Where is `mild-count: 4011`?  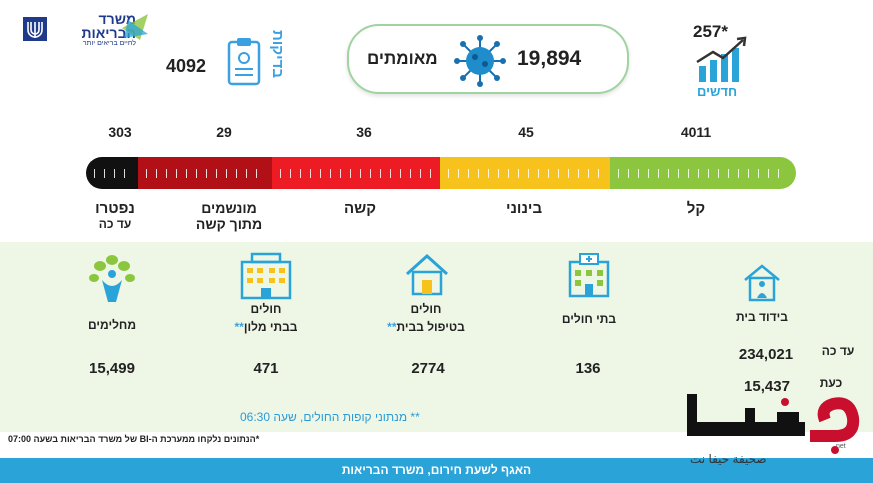
mild-count: 4011 is located at coordinates (696, 132).